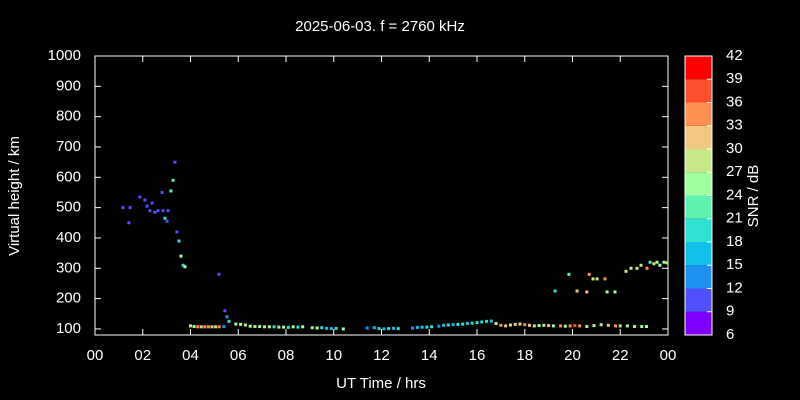 This screenshot has height=400, width=800. What do you see at coordinates (734, 101) in the screenshot?
I see `colorbar-tick-label: 36` at bounding box center [734, 101].